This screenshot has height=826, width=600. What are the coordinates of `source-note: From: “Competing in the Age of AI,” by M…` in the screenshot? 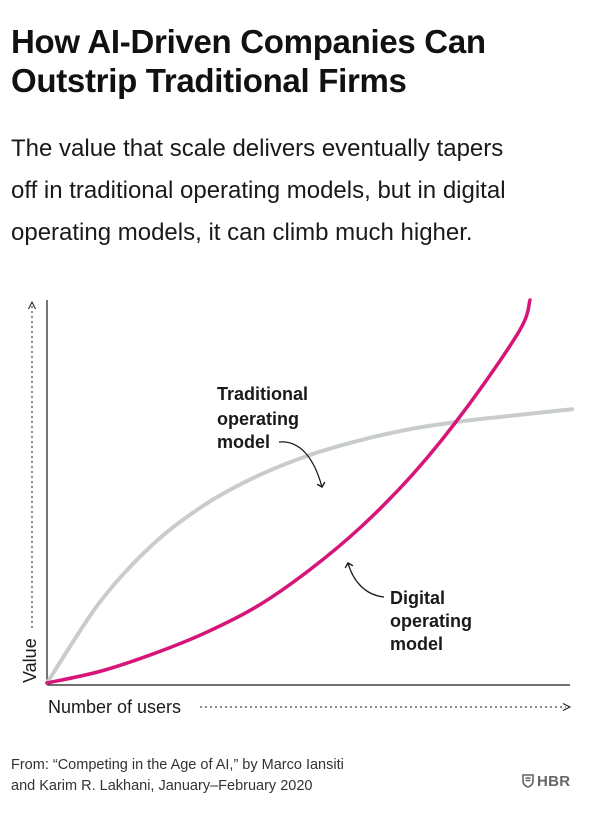 It's located at (177, 776).